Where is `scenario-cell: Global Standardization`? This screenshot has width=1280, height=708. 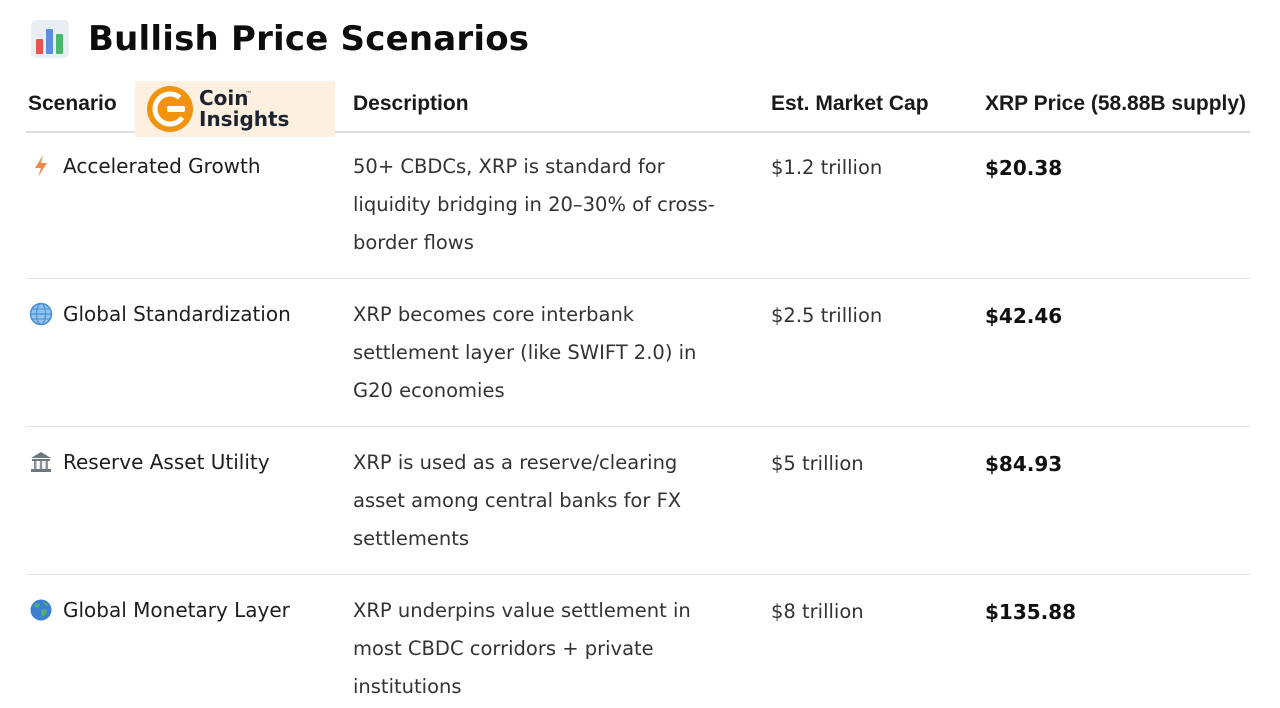 scenario-cell: Global Standardization is located at coordinates (159, 314).